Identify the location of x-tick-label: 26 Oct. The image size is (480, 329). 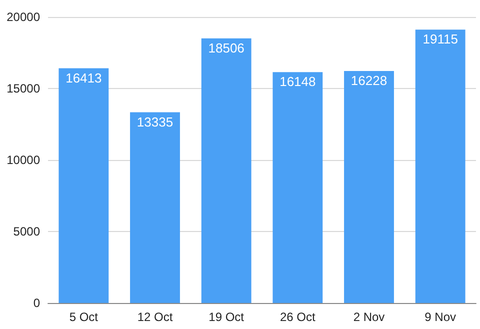
(298, 317).